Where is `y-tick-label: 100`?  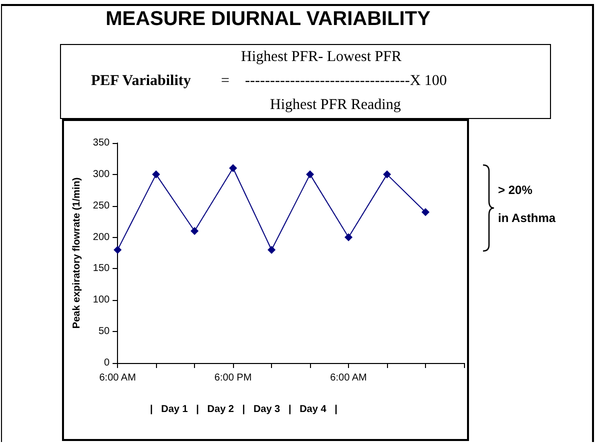 y-tick-label: 100 is located at coordinates (101, 300).